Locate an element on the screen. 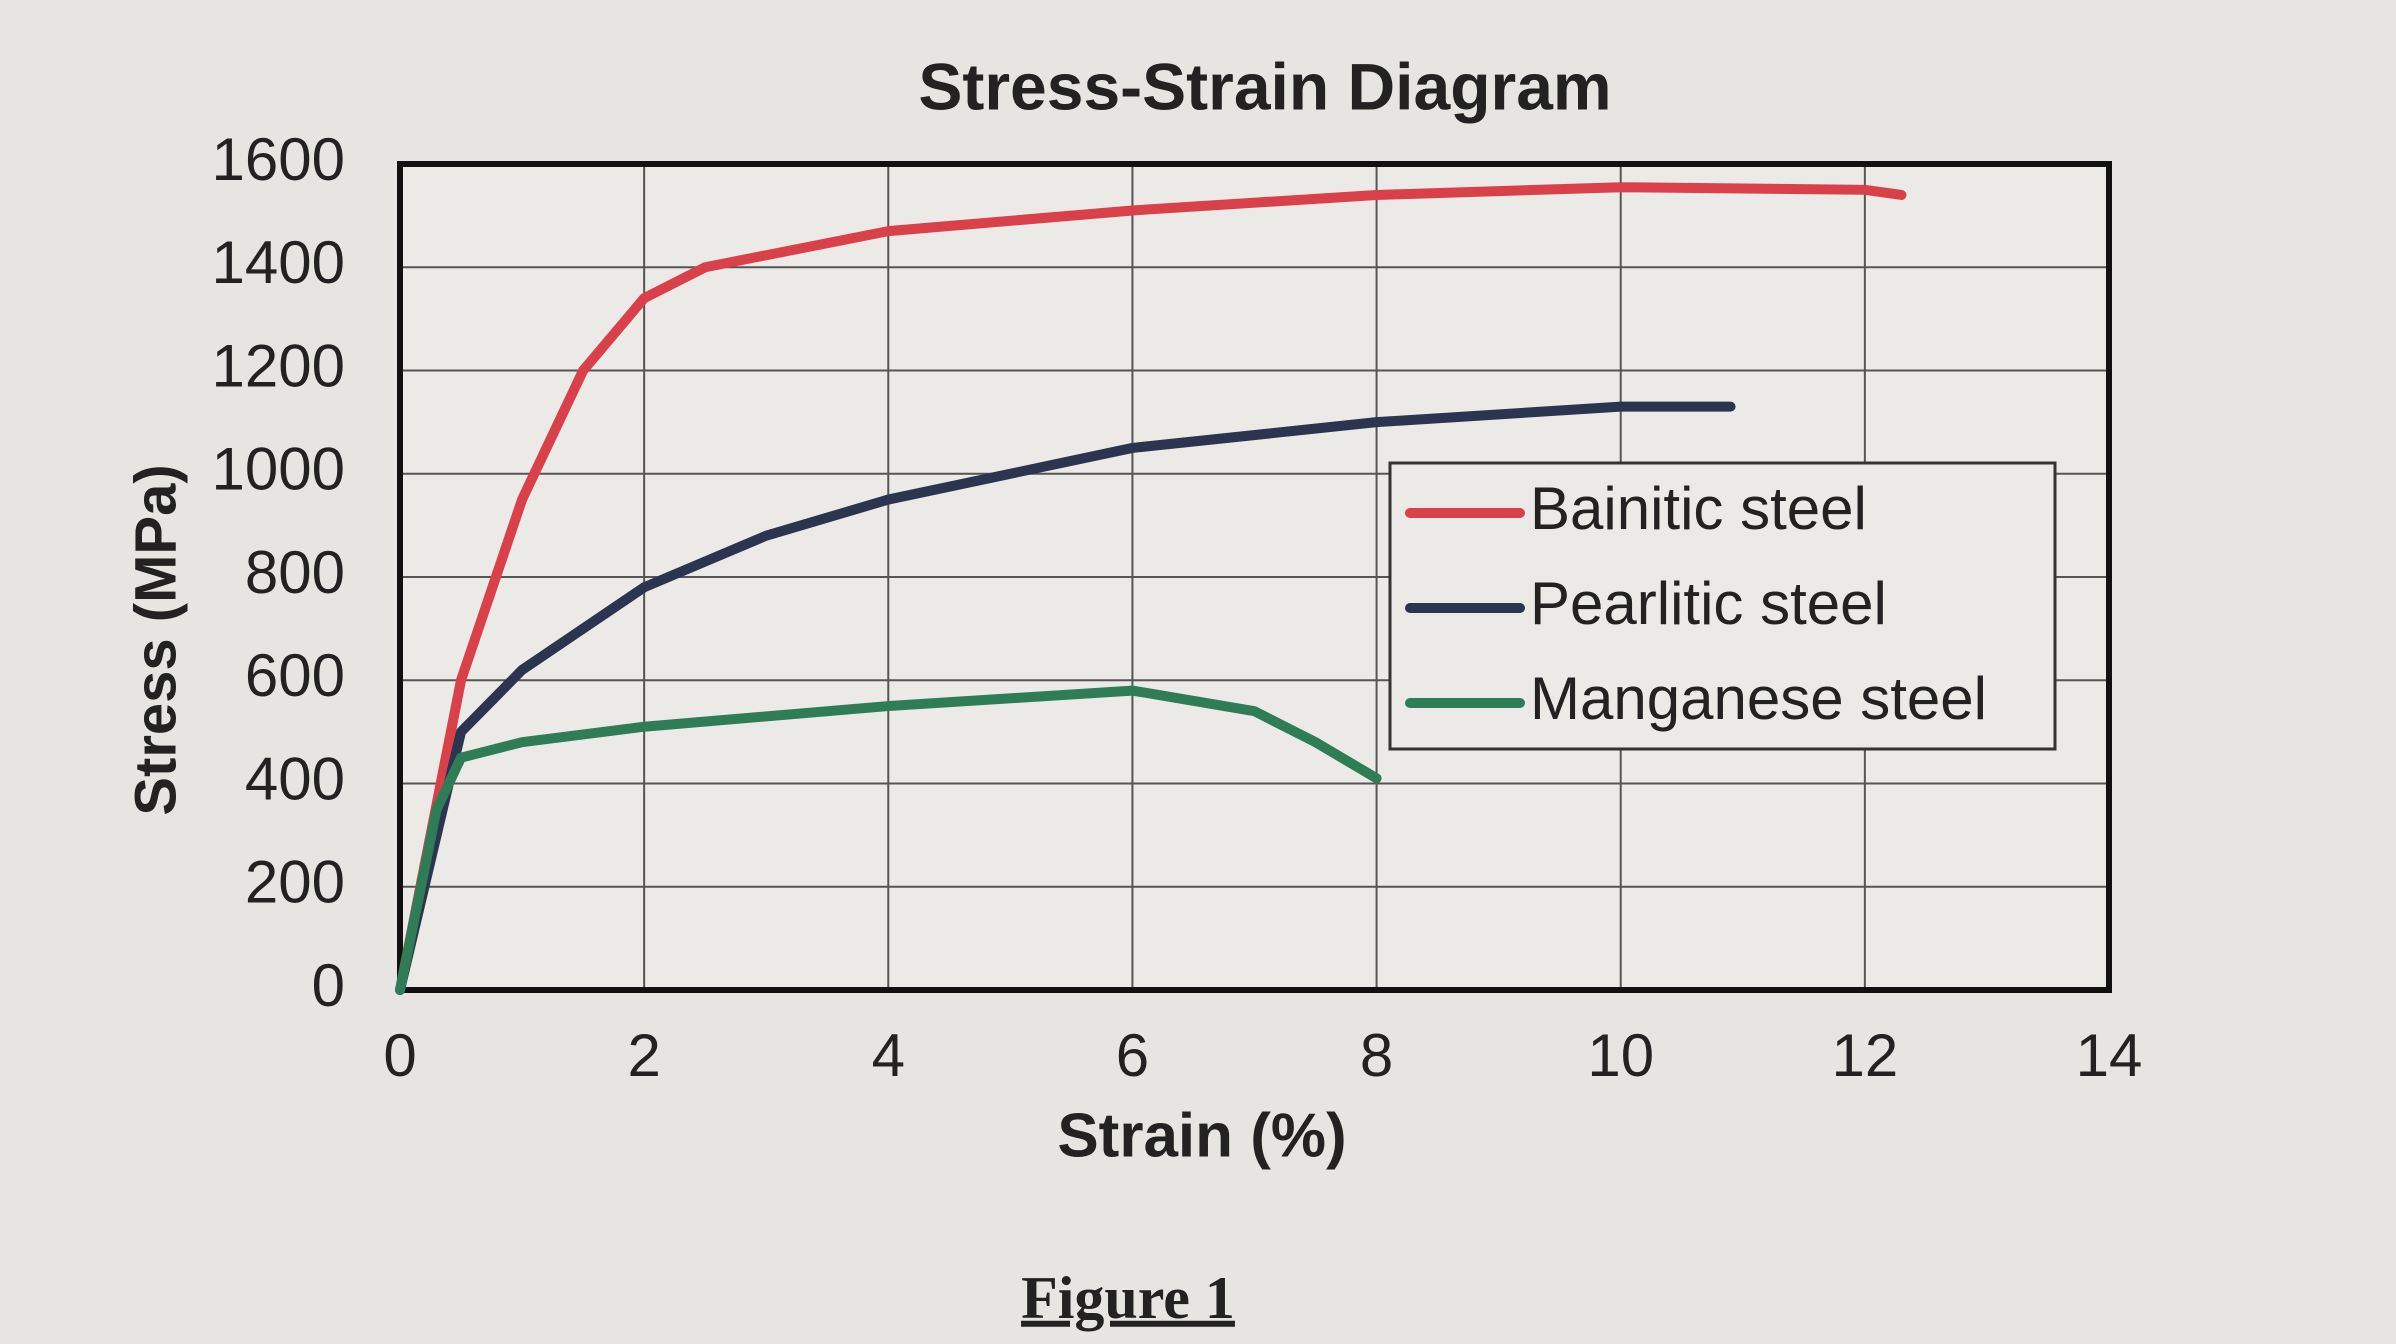 The image size is (2396, 1344). y-tick-label: 400 is located at coordinates (295, 778).